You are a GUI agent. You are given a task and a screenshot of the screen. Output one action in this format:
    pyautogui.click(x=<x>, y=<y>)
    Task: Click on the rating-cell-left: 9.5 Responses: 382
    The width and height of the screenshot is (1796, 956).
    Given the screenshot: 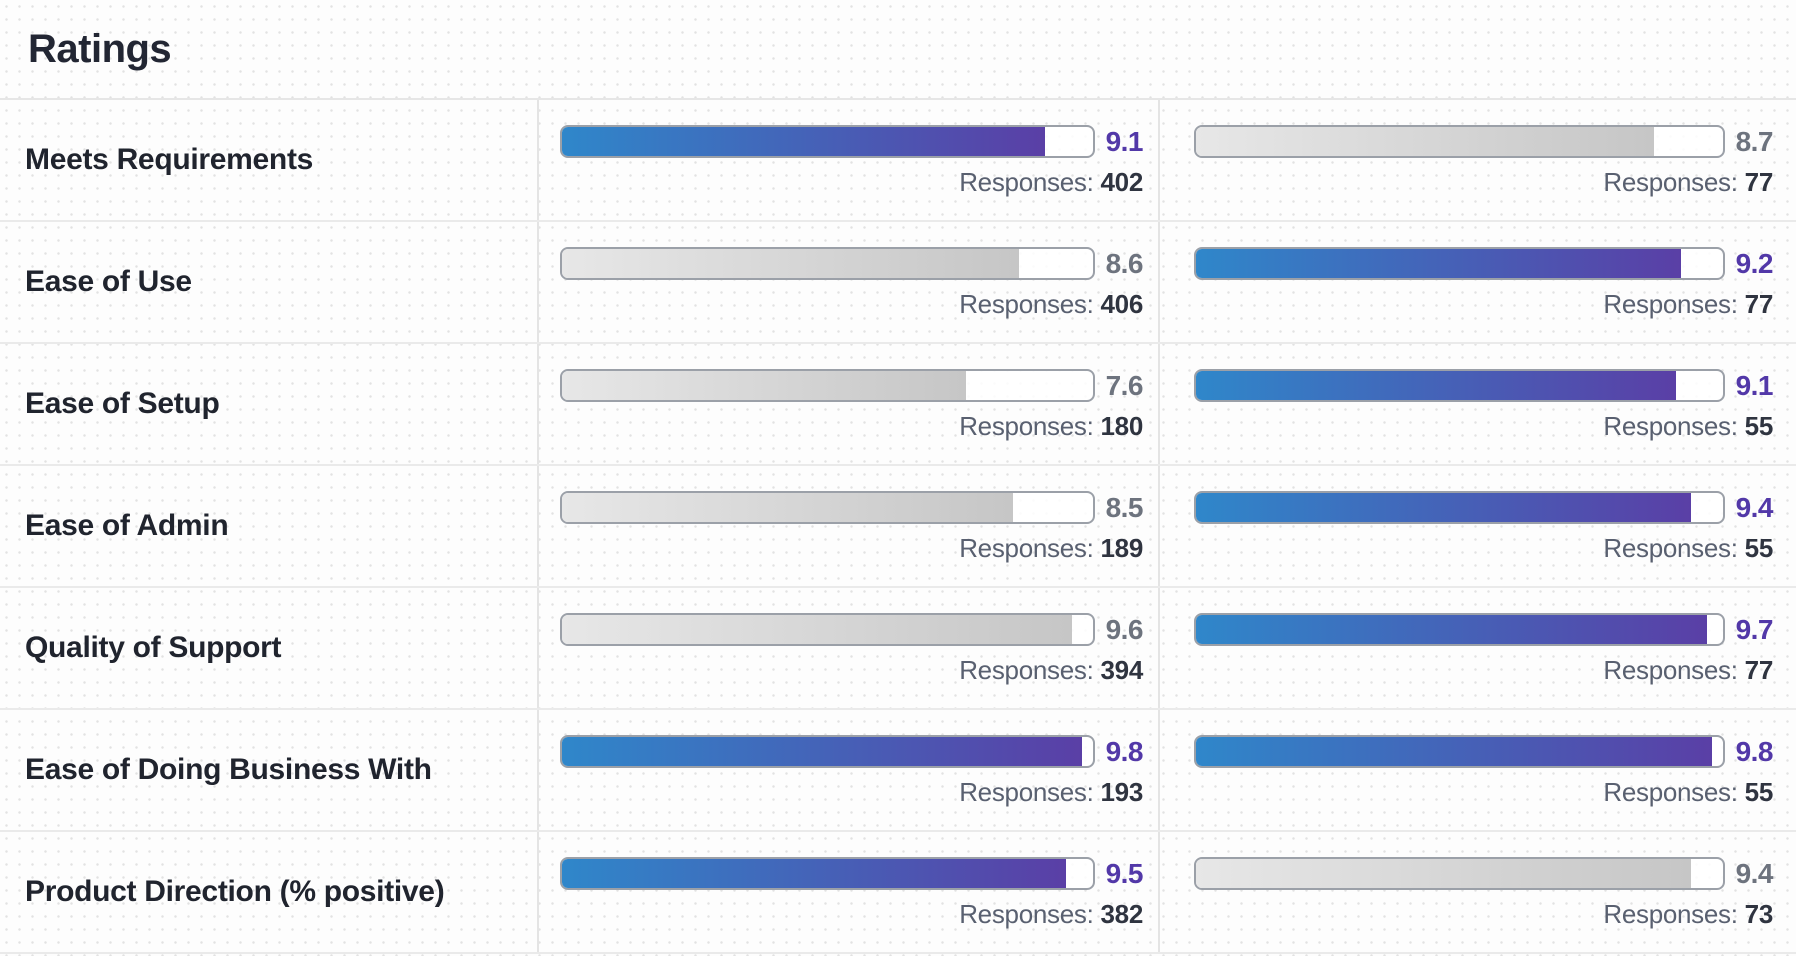 What is the action you would take?
    pyautogui.click(x=848, y=892)
    